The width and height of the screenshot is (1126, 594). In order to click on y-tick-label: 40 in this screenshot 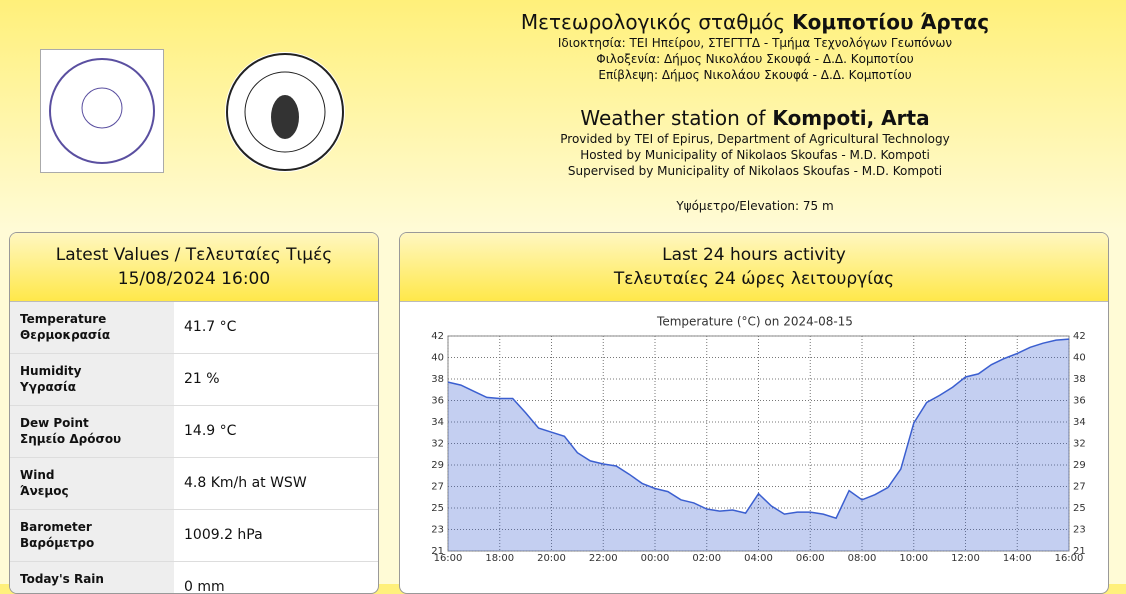, I will do `click(437, 358)`.